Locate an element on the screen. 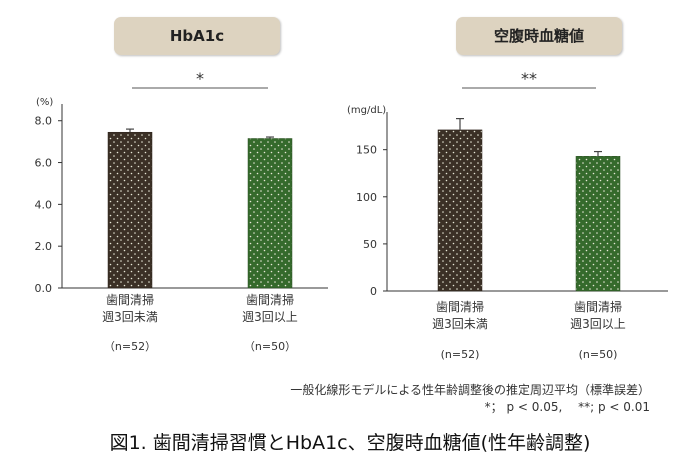 The width and height of the screenshot is (700, 472). glucose-category-label: 週3回以上 is located at coordinates (598, 324).